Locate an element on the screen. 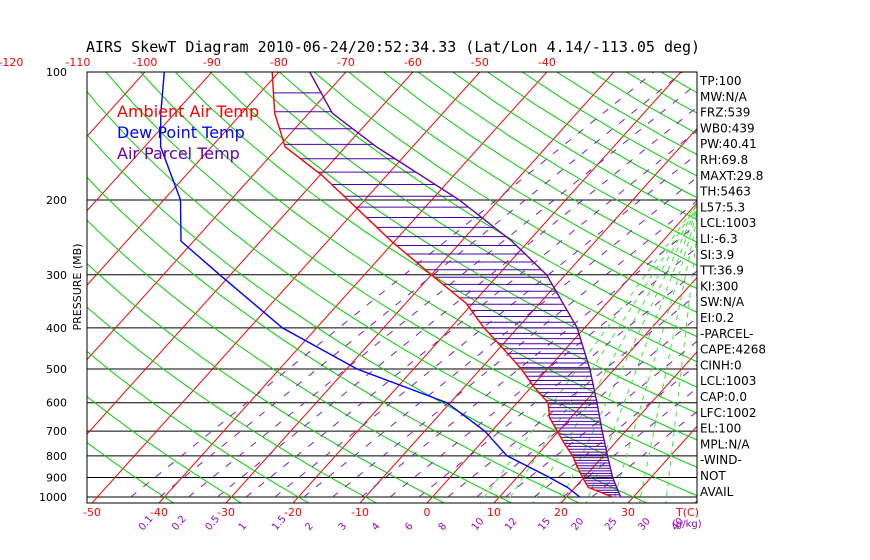 The width and height of the screenshot is (870, 560). index-label: WB0:439 is located at coordinates (727, 128).